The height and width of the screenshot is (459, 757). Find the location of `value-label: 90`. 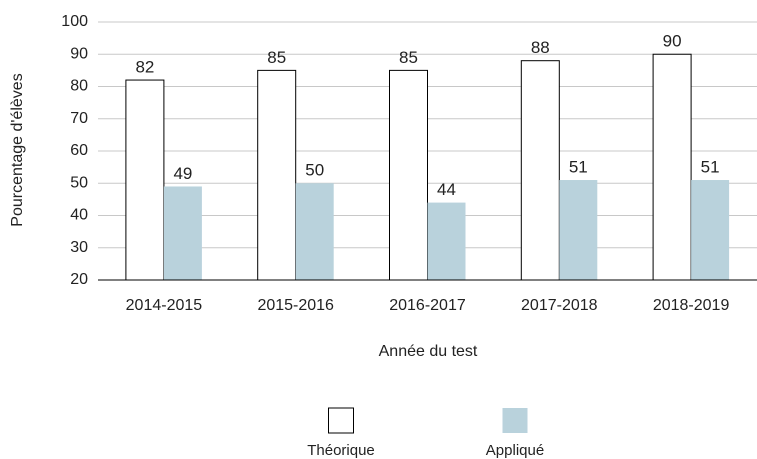

value-label: 90 is located at coordinates (672, 41).